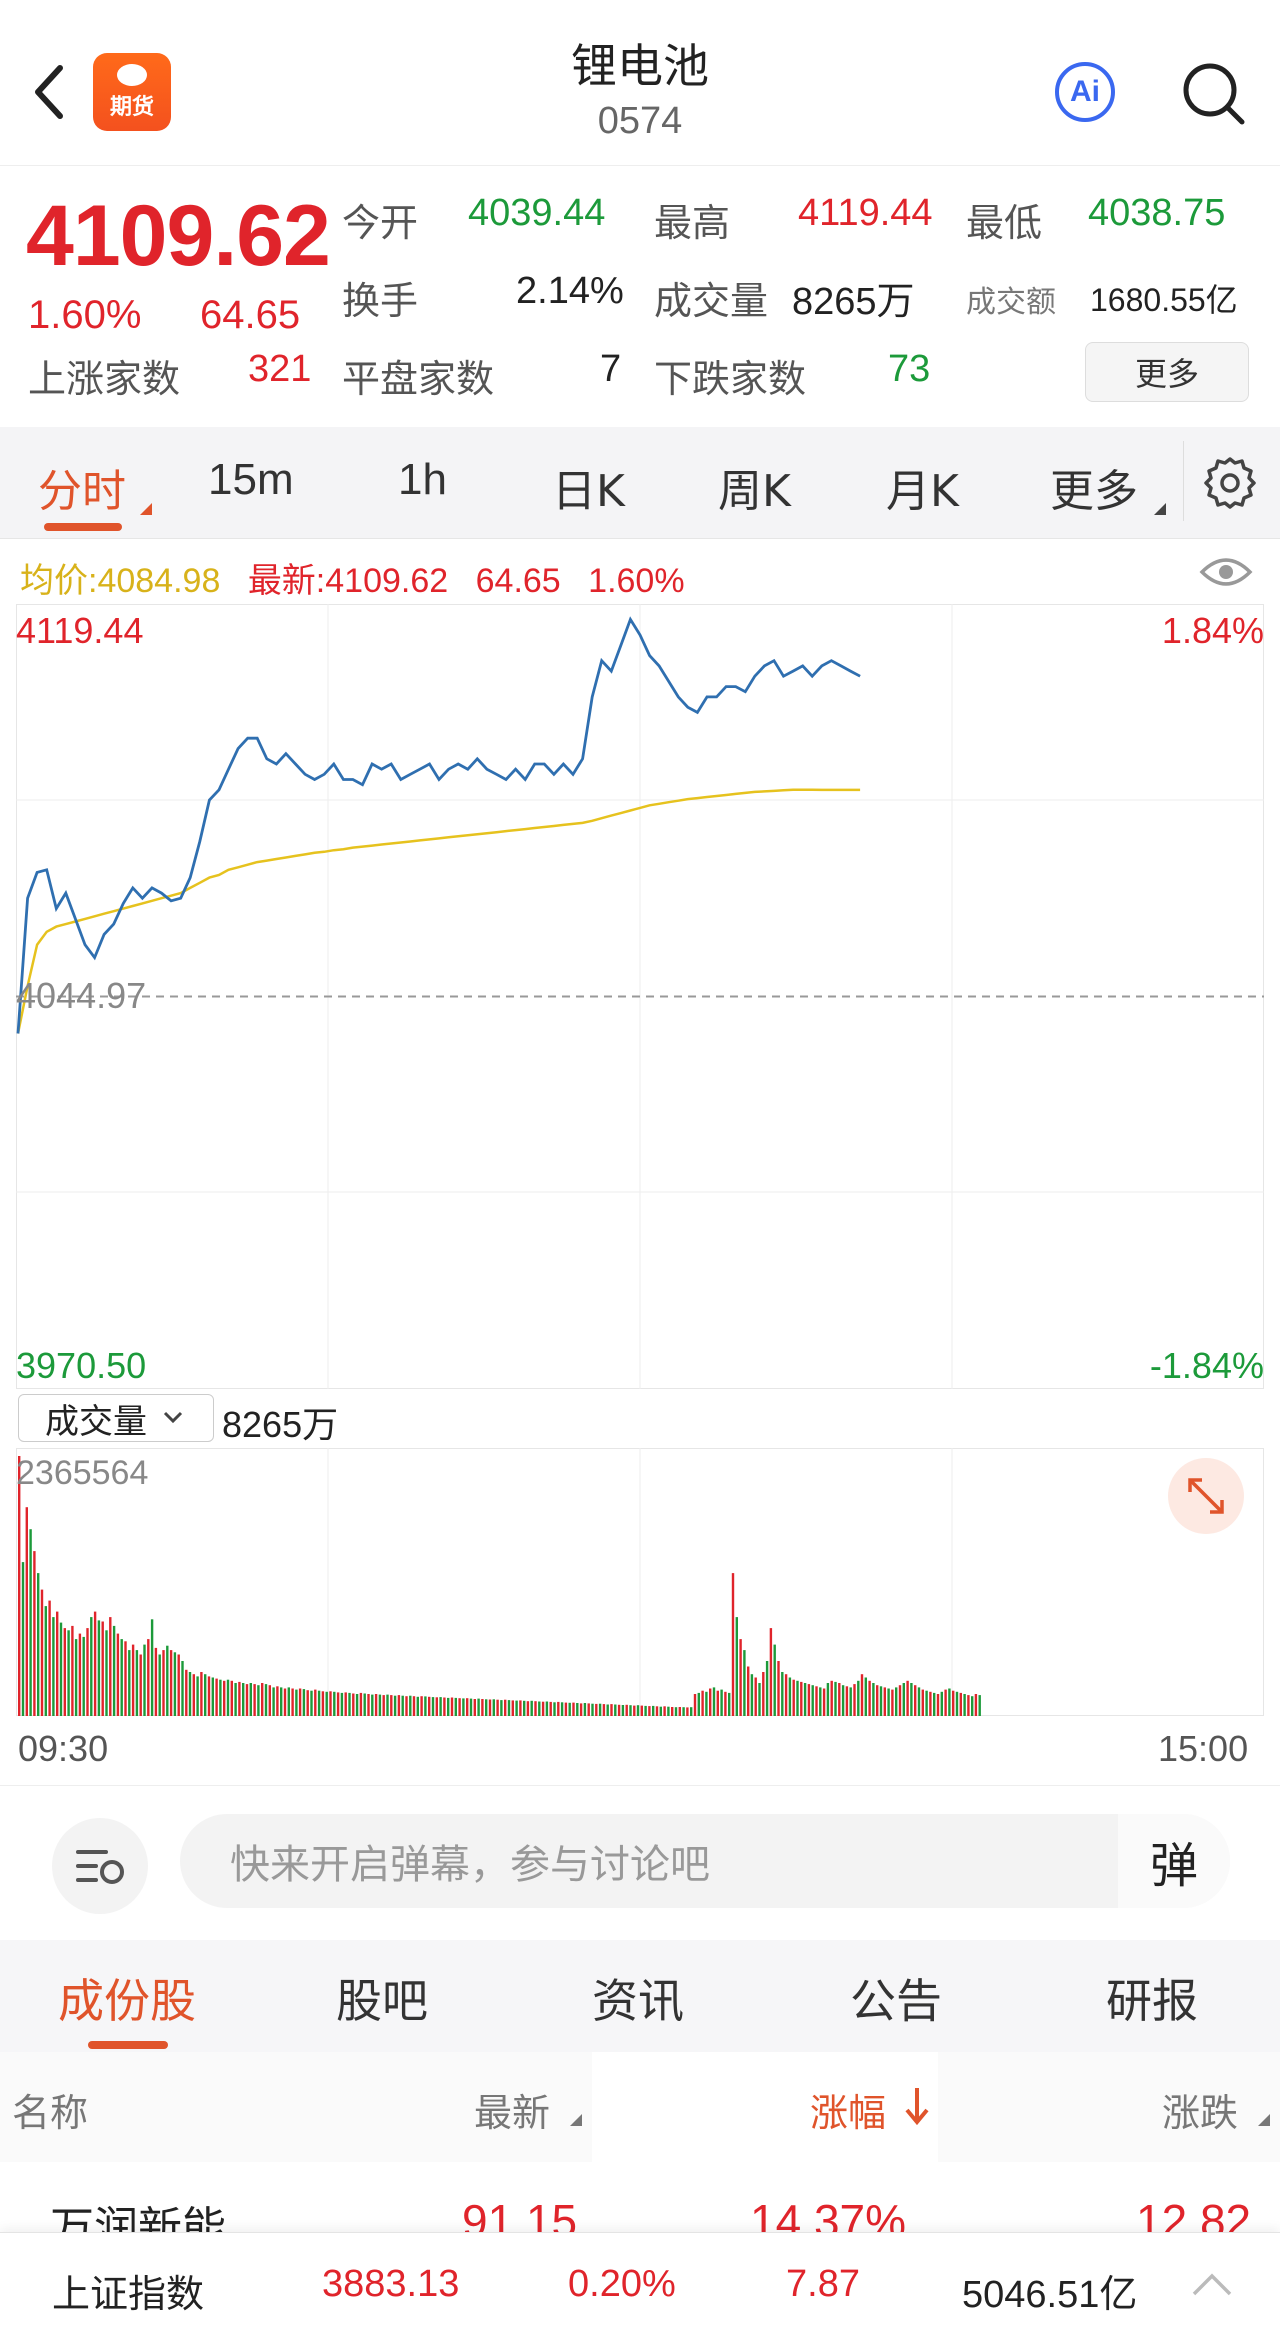 This screenshot has width=1280, height=2343. Describe the element at coordinates (50, 92) in the screenshot. I see `back-icon` at that location.